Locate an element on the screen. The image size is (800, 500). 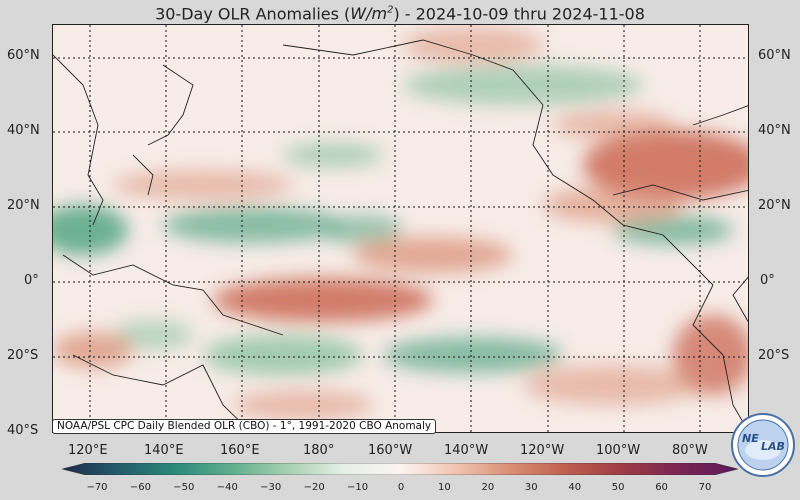
lat-label-40n: 40°N is located at coordinates (23, 130).